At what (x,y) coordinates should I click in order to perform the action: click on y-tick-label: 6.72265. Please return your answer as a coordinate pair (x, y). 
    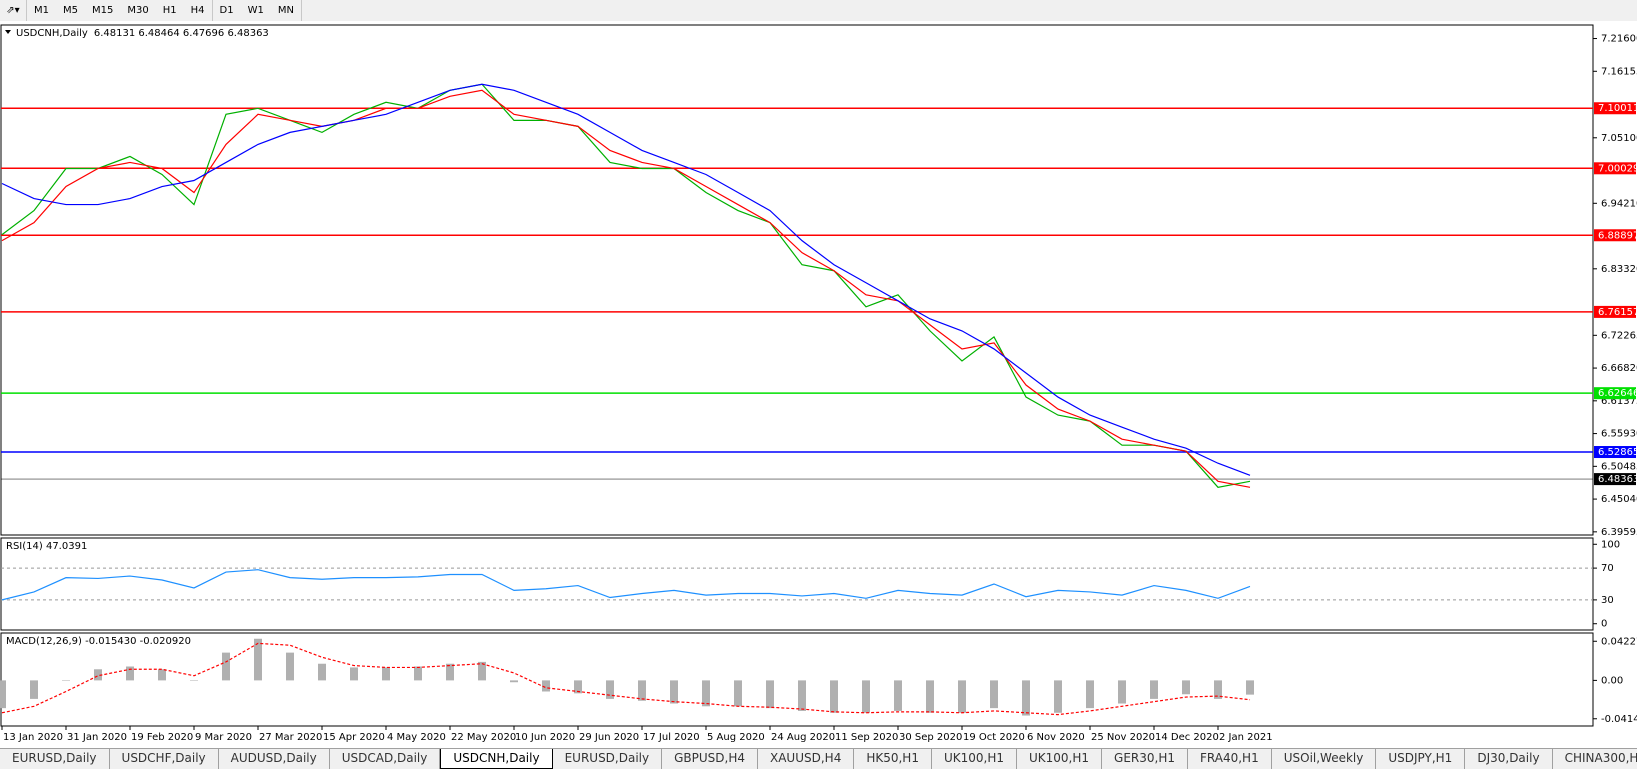
    Looking at the image, I should click on (1619, 335).